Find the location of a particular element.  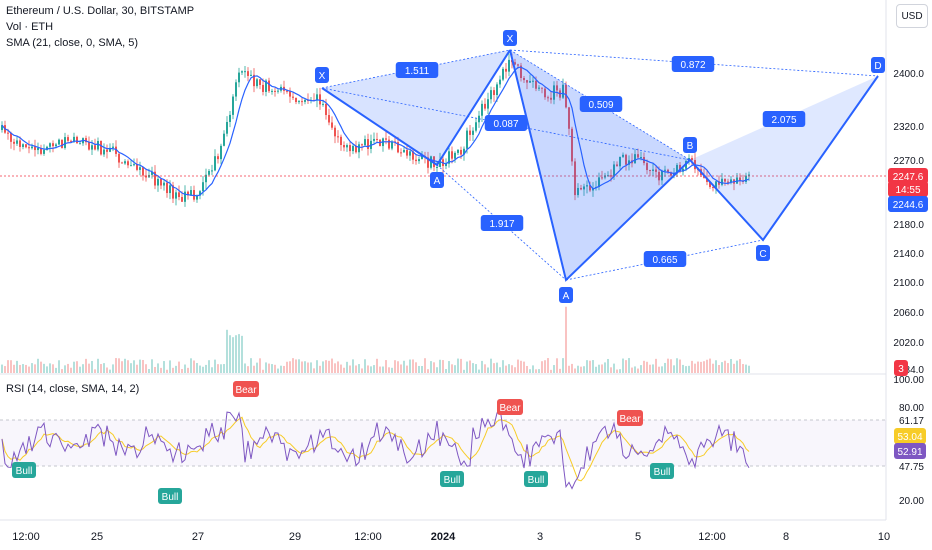

rsi-bear-label: Bear is located at coordinates (630, 419).